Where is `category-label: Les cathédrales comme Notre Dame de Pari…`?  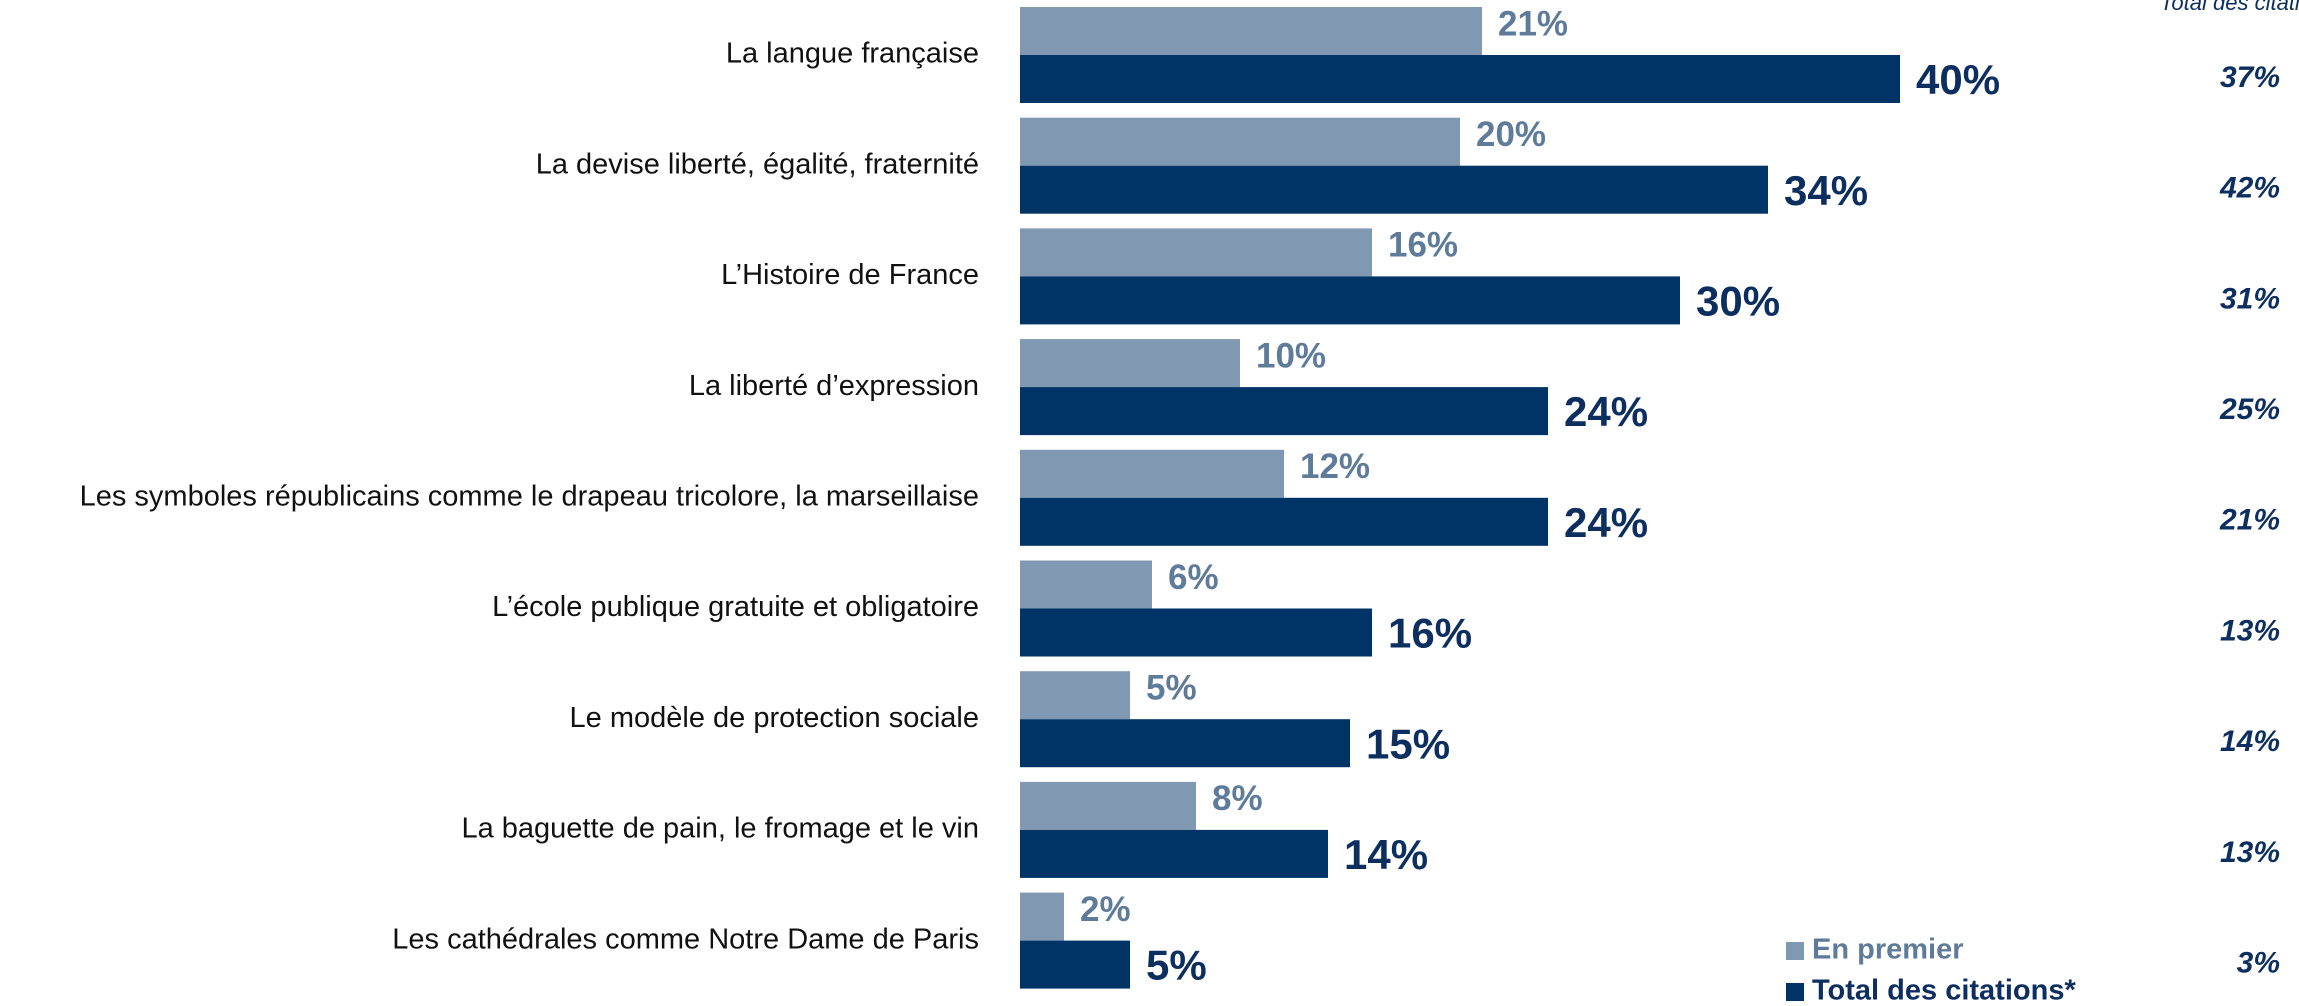
category-label: Les cathédrales comme Notre Dame de Pari… is located at coordinates (685, 939).